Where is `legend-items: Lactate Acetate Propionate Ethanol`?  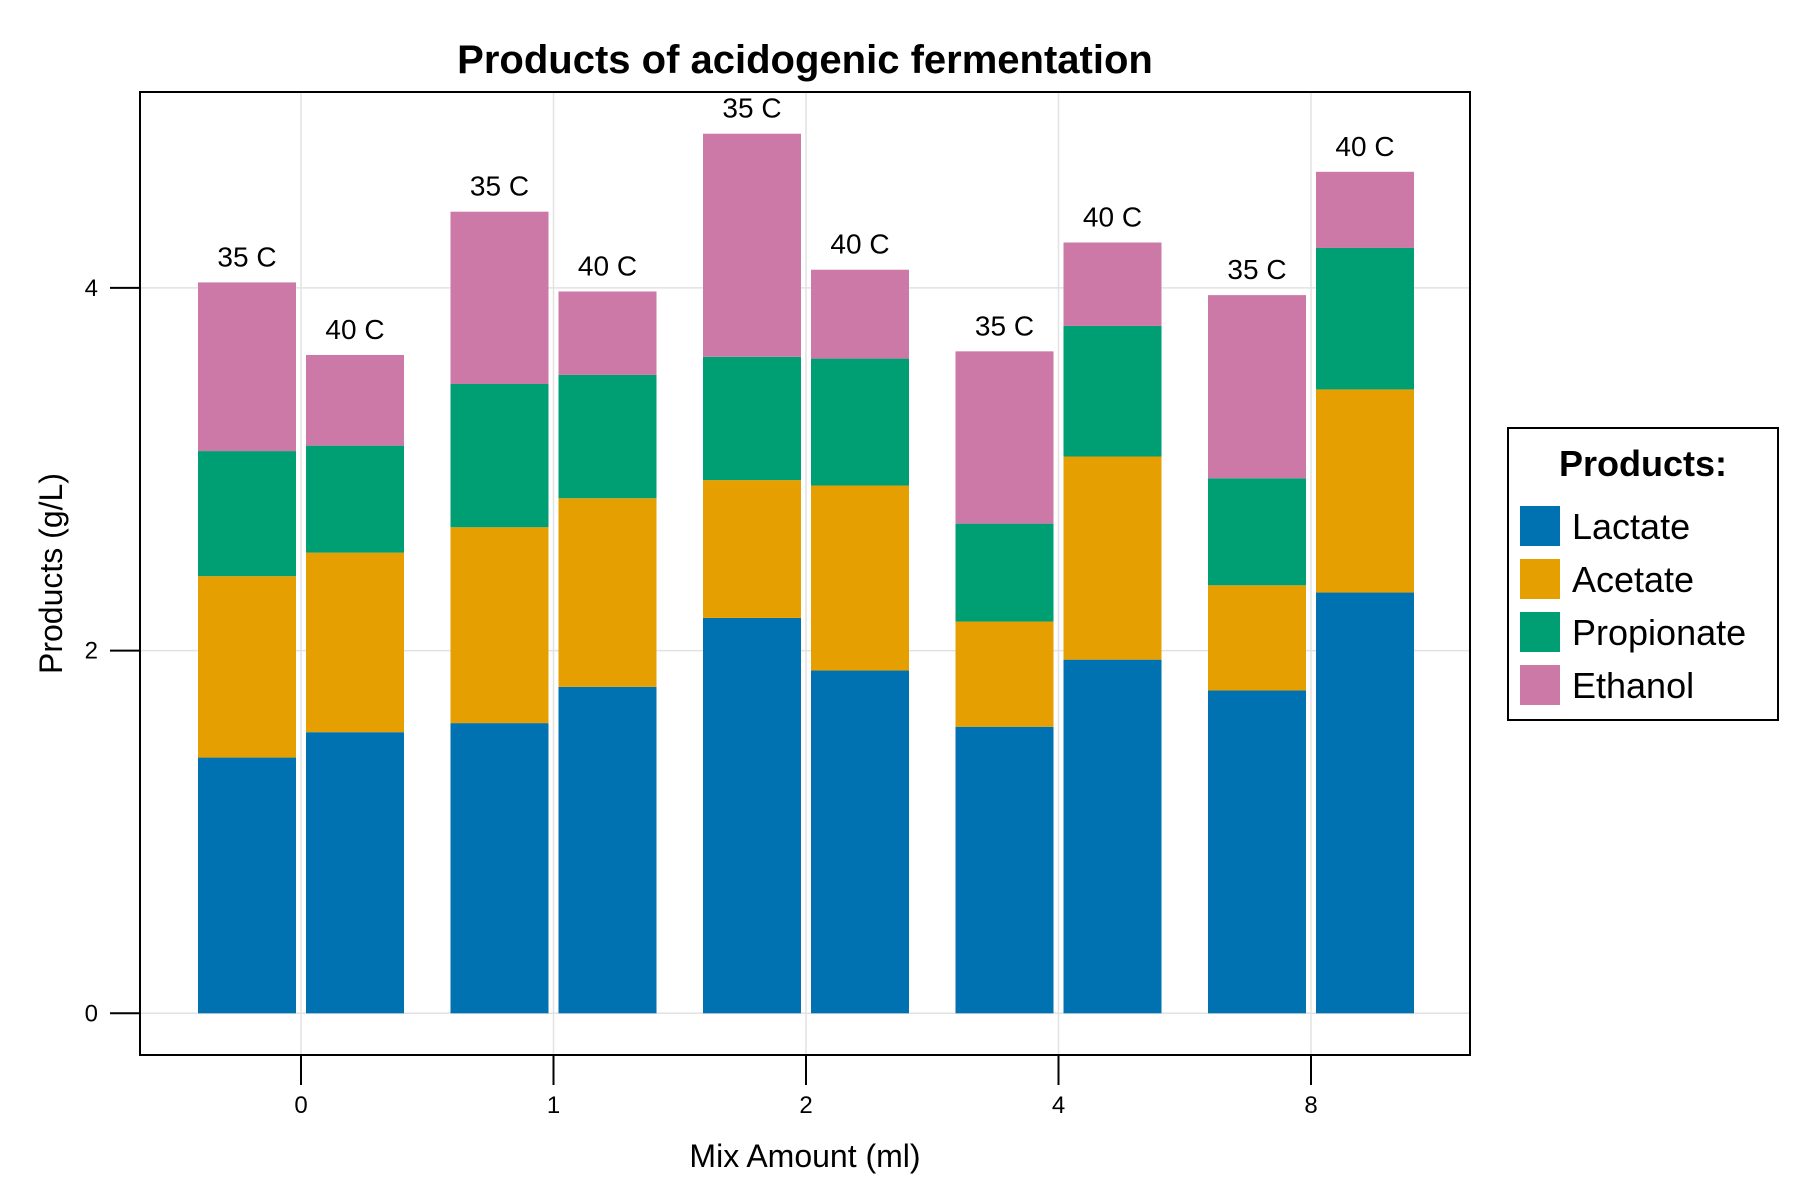 legend-items: Lactate Acetate Propionate Ethanol is located at coordinates (1633, 606).